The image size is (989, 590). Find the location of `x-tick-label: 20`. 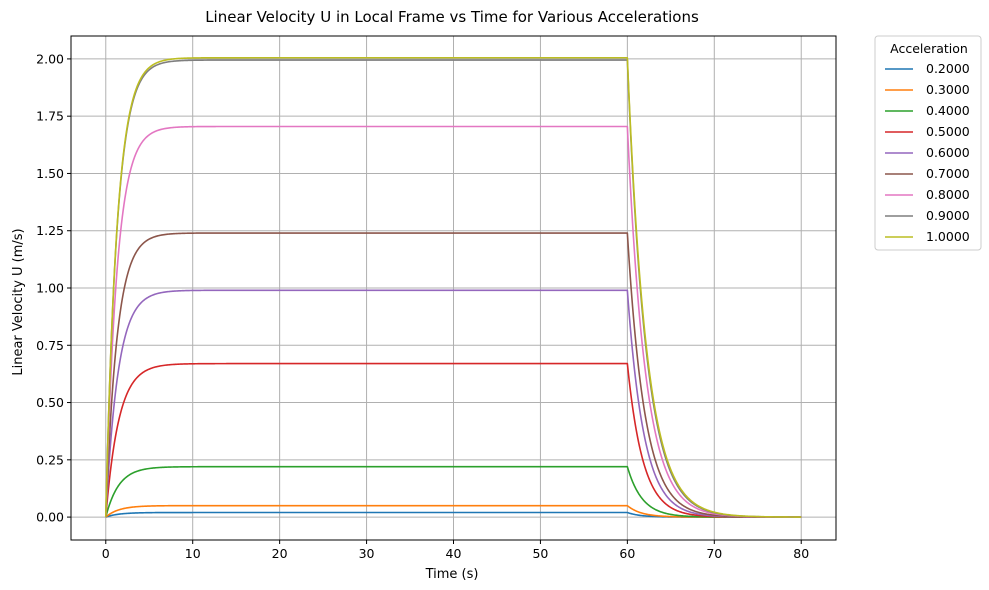

x-tick-label: 20 is located at coordinates (280, 553).